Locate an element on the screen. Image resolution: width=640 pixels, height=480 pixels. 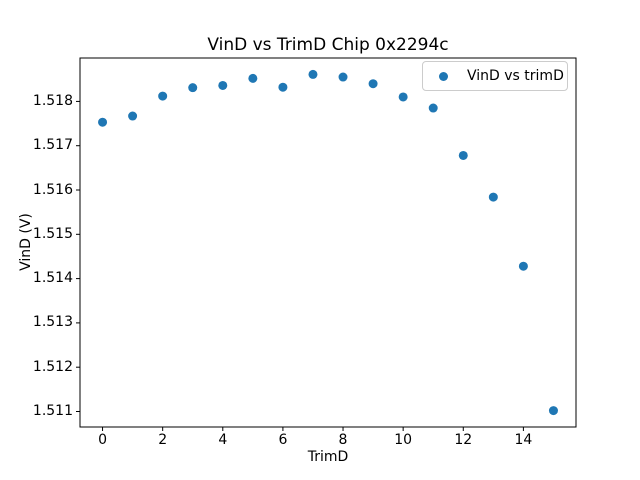
y-tick-label: 1.512 is located at coordinates (52, 366).